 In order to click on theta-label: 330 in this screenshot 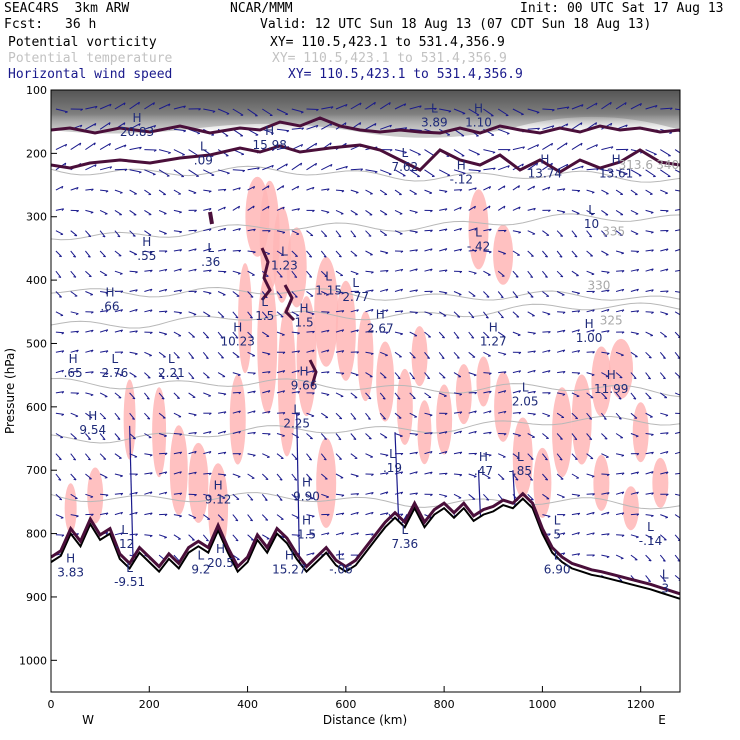, I will do `click(598, 286)`.